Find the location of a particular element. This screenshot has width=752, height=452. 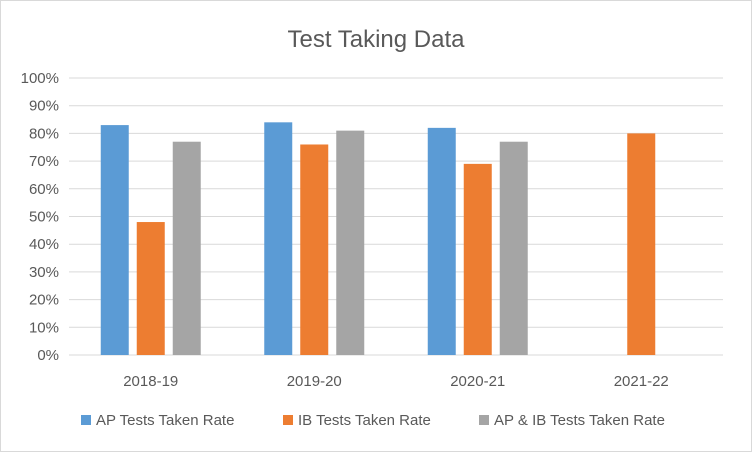

y-tick-label: 60% is located at coordinates (44, 189).